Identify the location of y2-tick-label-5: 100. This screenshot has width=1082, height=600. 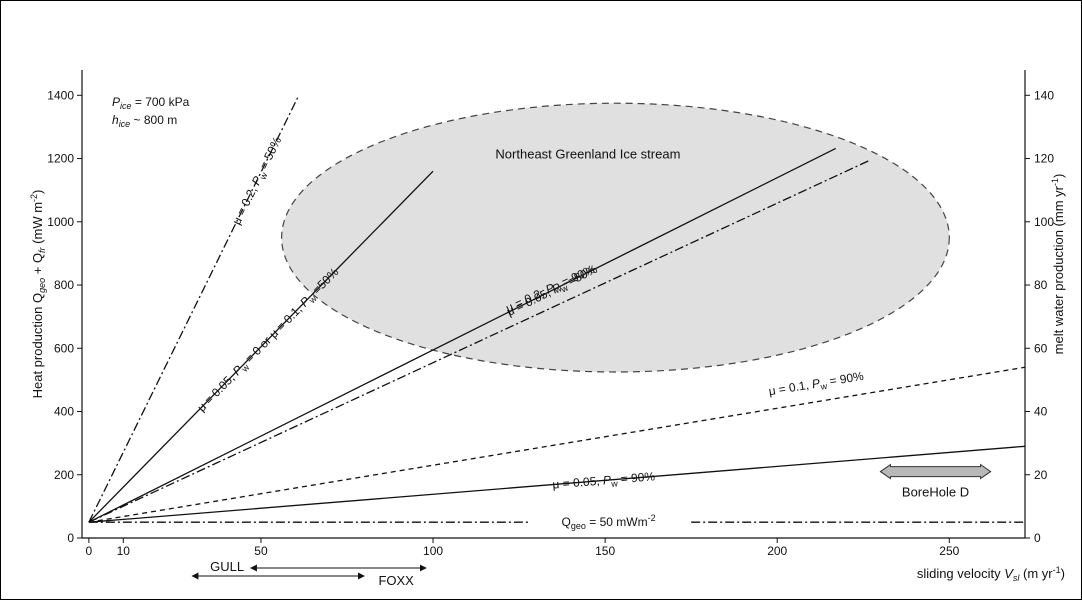
(1044, 222).